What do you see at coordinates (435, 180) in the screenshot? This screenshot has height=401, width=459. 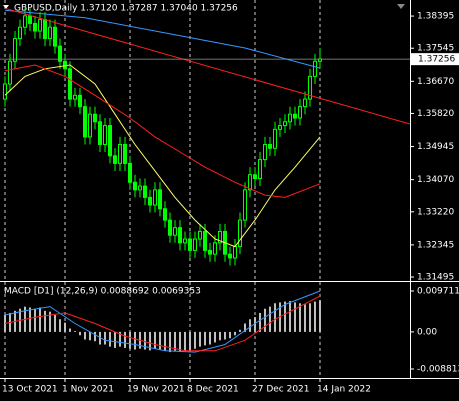 I see `y-tick-label: 1.34070` at bounding box center [435, 180].